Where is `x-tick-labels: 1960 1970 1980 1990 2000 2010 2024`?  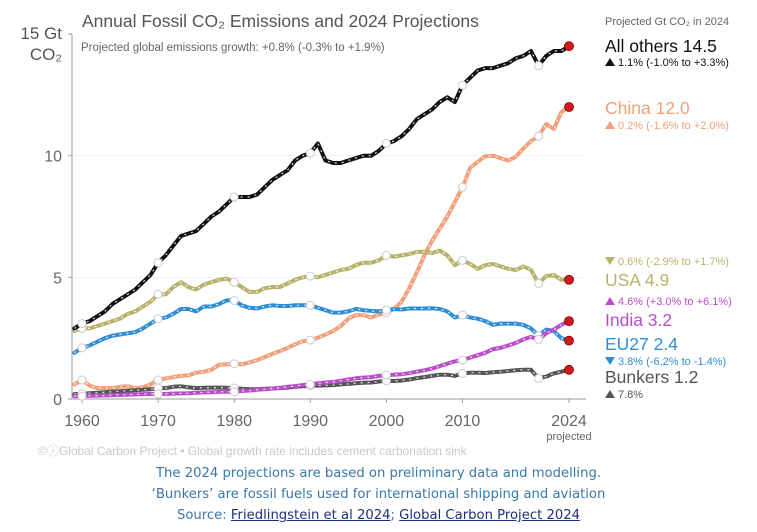
x-tick-labels: 1960 1970 1980 1990 2000 2010 2024 is located at coordinates (325, 421).